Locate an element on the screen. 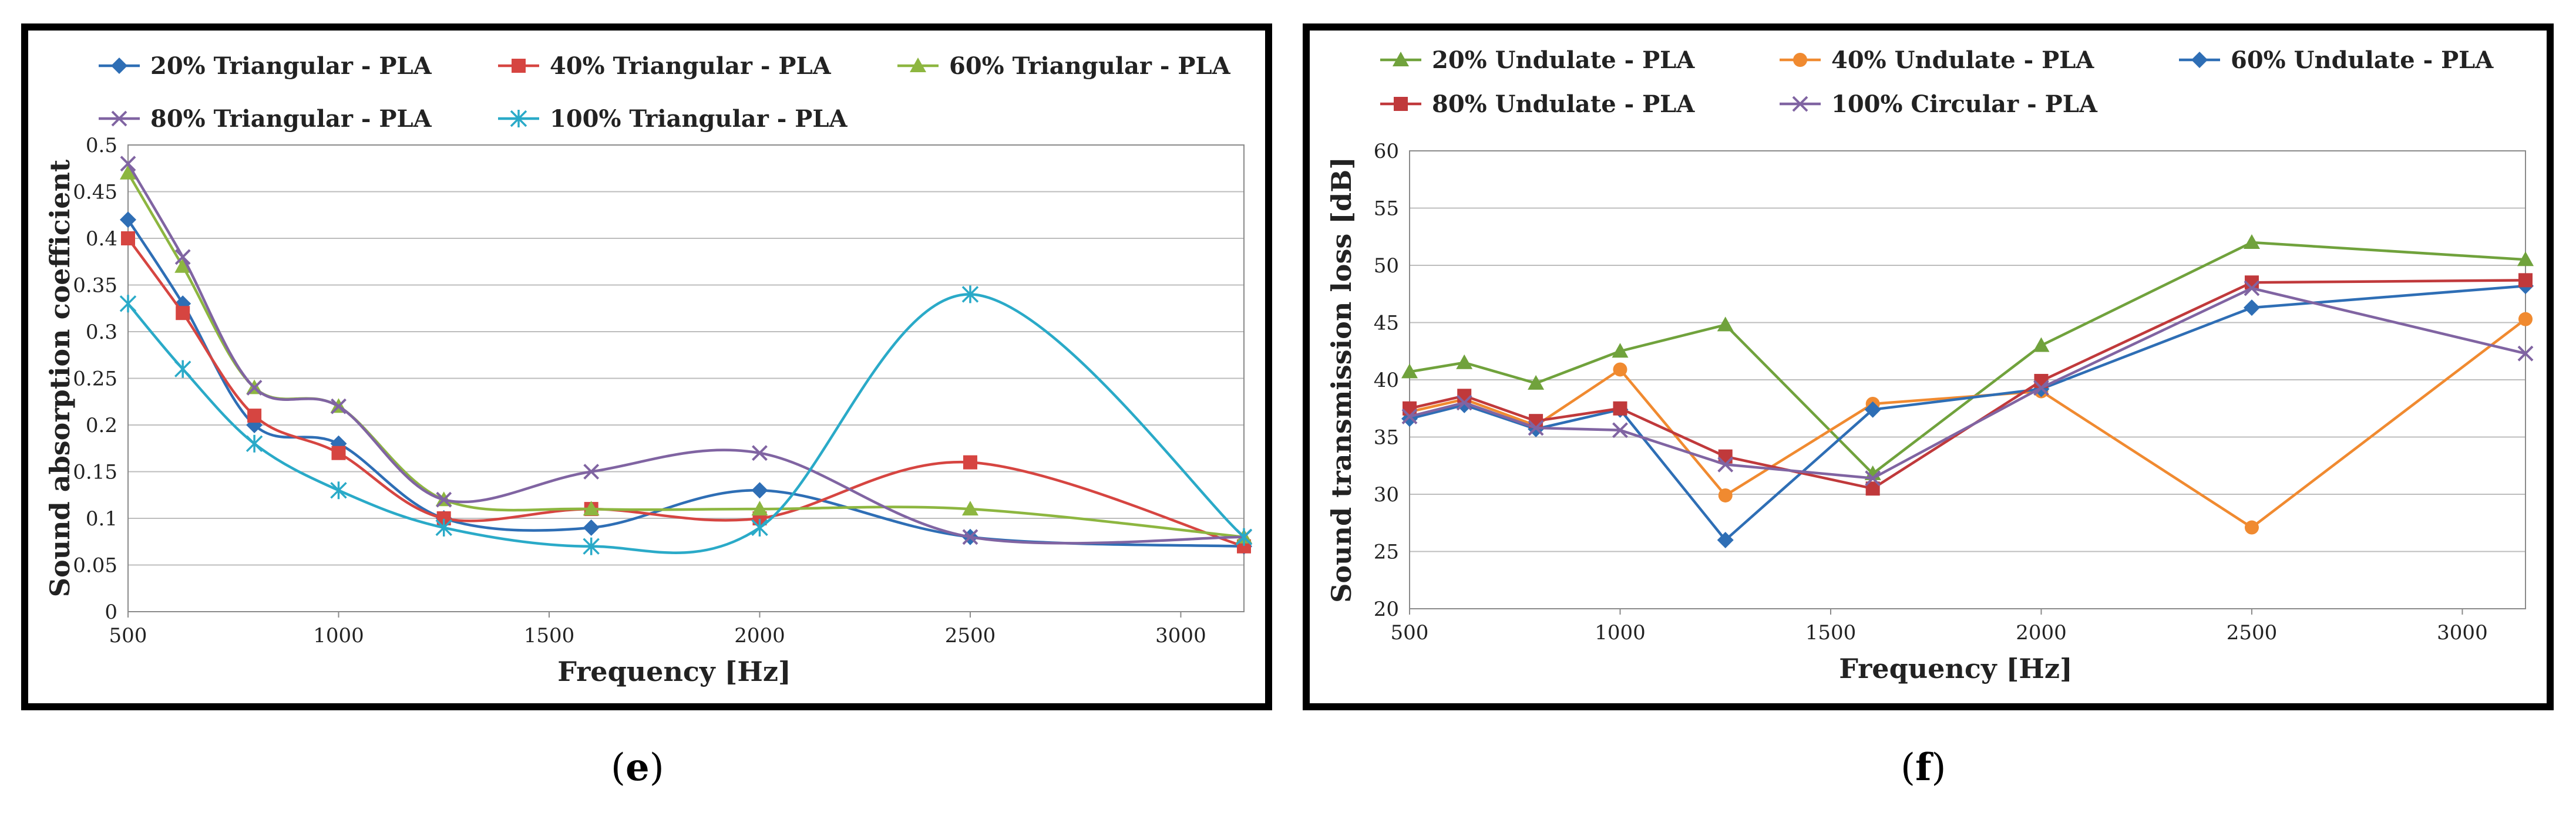  y-tick-label: 0.15 is located at coordinates (95, 472).